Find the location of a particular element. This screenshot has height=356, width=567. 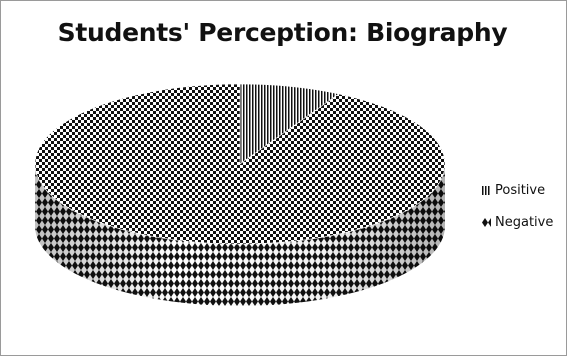

legend-label-positive: Positive is located at coordinates (520, 190).